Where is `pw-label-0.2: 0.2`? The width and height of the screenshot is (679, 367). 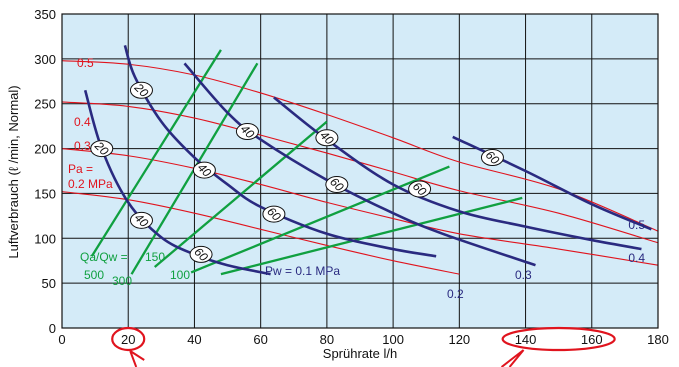 pw-label-0.2: 0.2 is located at coordinates (455, 294).